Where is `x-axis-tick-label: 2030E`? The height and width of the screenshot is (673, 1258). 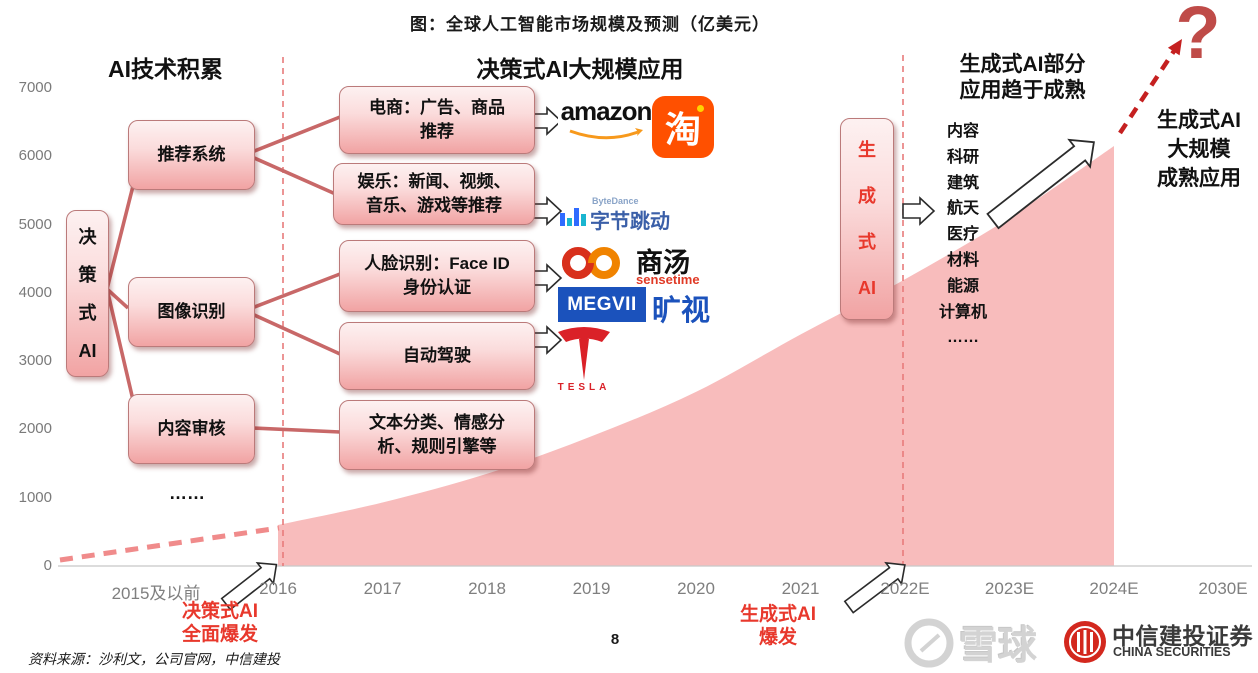
x-axis-tick-label: 2030E is located at coordinates (1223, 588).